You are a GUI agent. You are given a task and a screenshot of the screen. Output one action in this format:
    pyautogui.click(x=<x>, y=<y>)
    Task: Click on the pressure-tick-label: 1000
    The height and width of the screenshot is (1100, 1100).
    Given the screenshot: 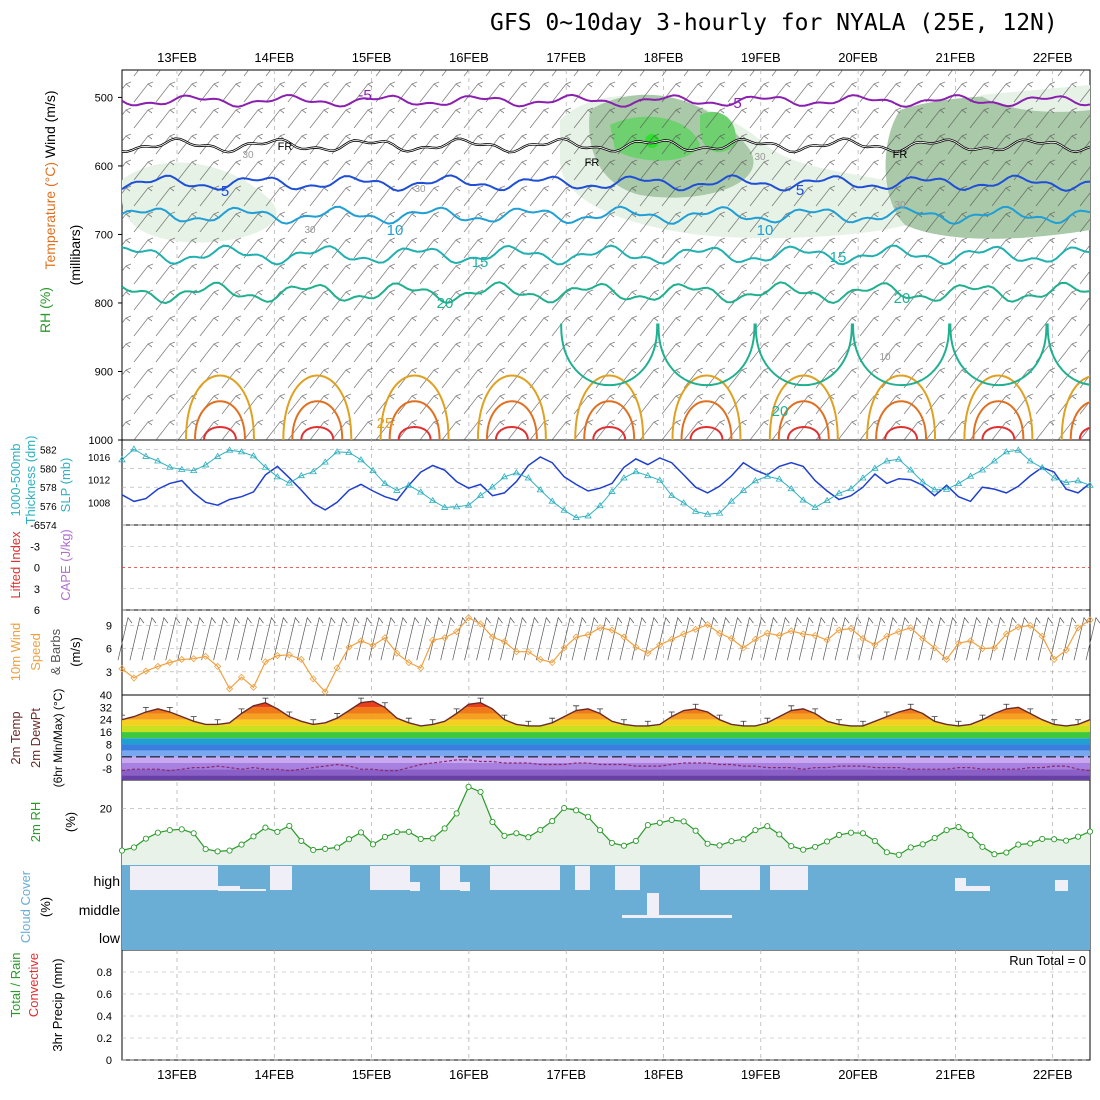 What is the action you would take?
    pyautogui.click(x=101, y=441)
    